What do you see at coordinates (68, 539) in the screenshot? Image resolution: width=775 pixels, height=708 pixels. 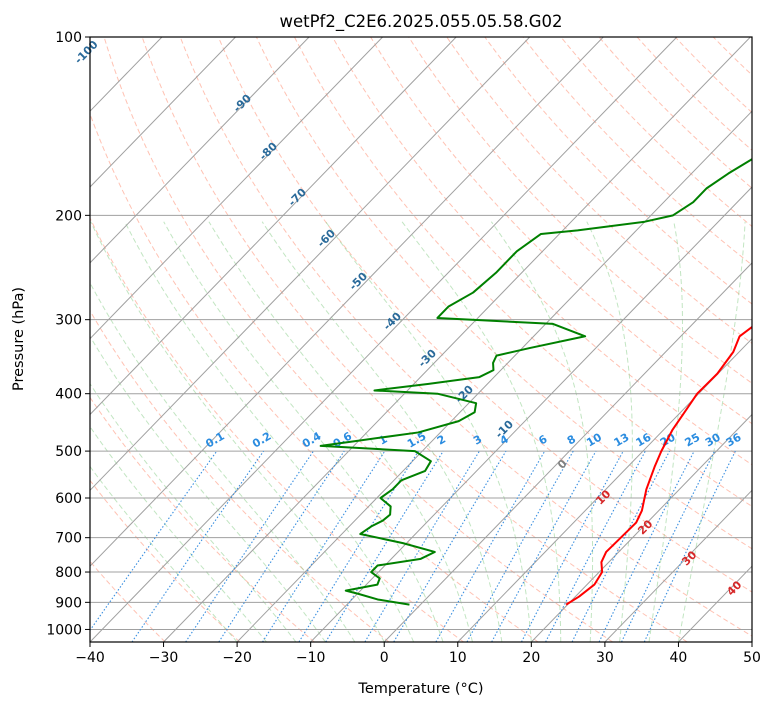 I see `y-tick-label: 700` at bounding box center [68, 539].